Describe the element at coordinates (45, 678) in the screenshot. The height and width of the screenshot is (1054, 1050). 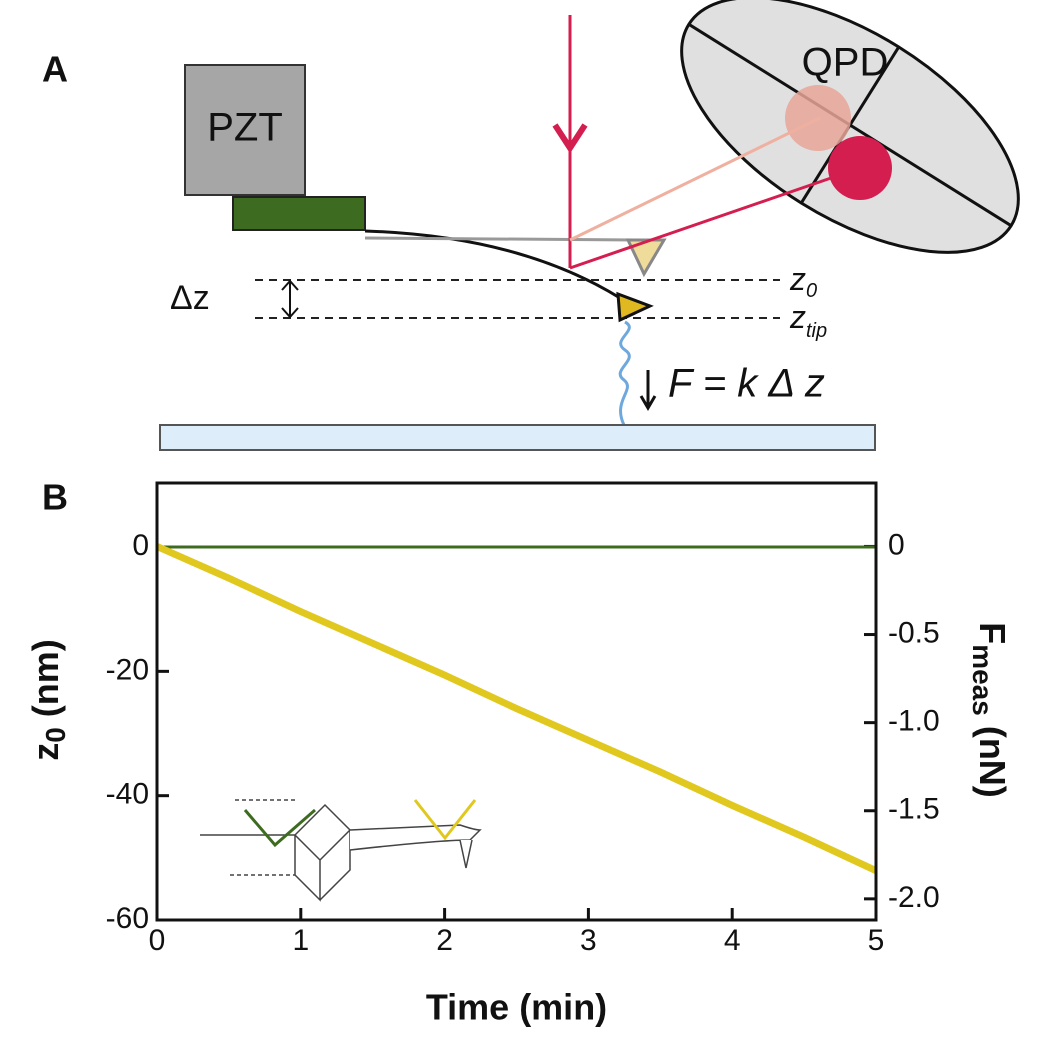
I see `y-axis-title-unit: (nm)` at that location.